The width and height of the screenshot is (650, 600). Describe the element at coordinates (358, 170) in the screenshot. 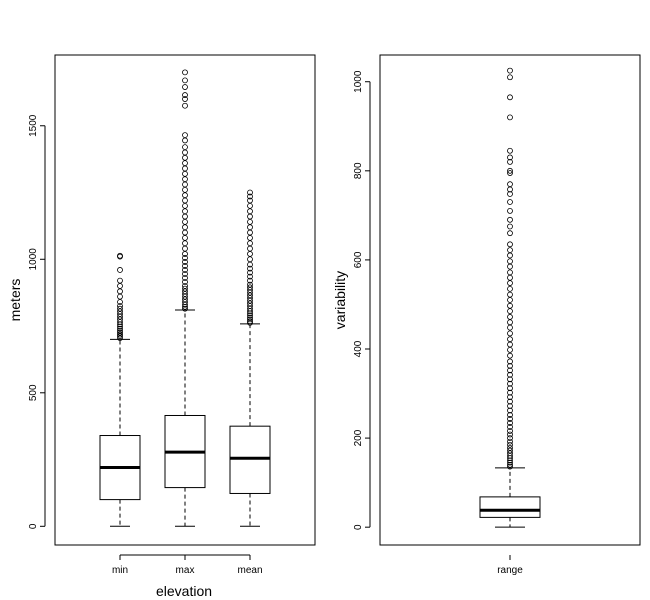

I see `y-tick-label: 800` at that location.